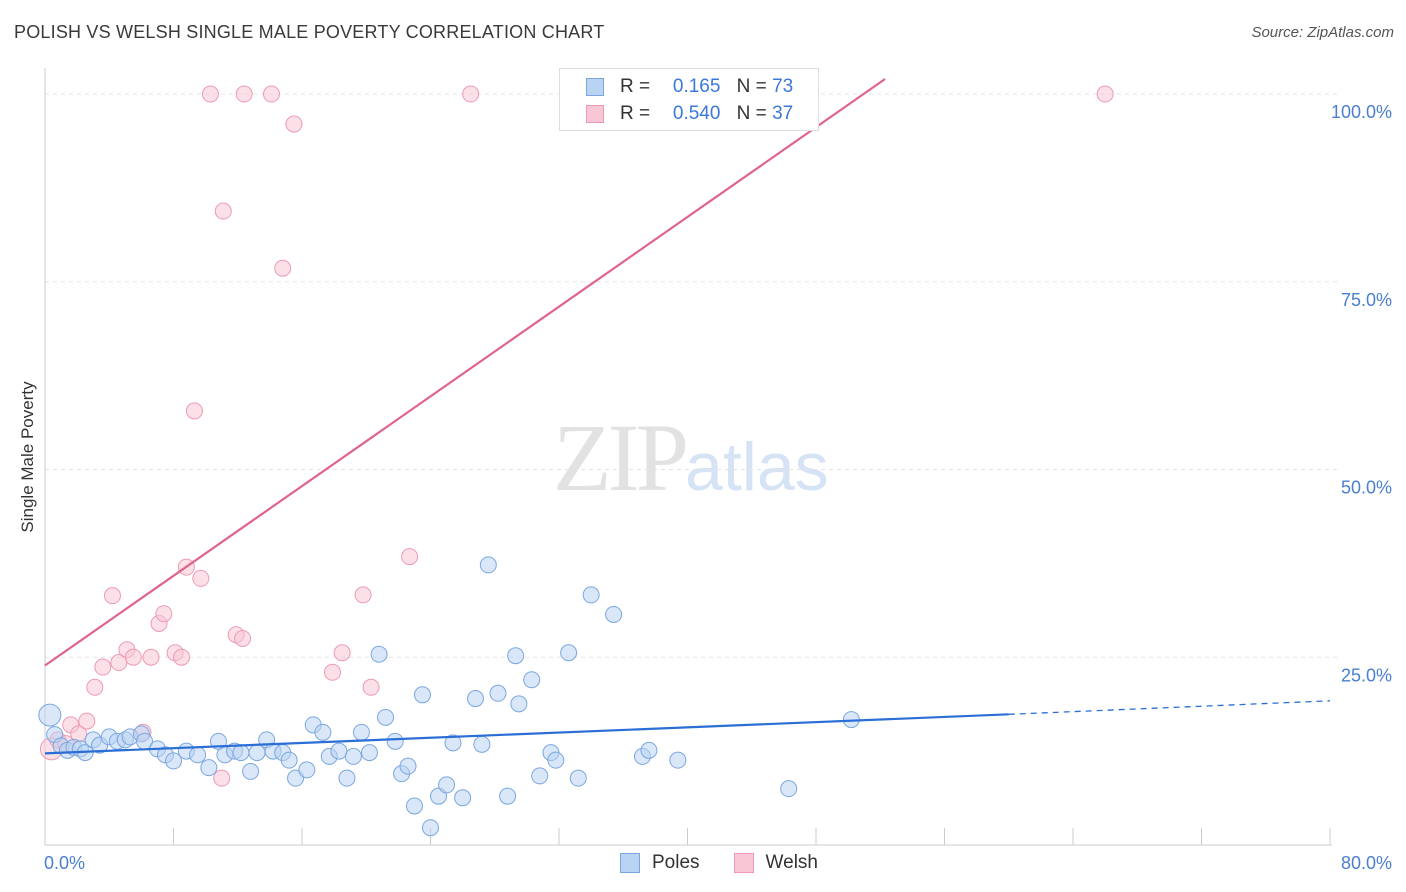  Describe the element at coordinates (791, 862) in the screenshot. I see `welsh-legend-label: Welsh` at that location.